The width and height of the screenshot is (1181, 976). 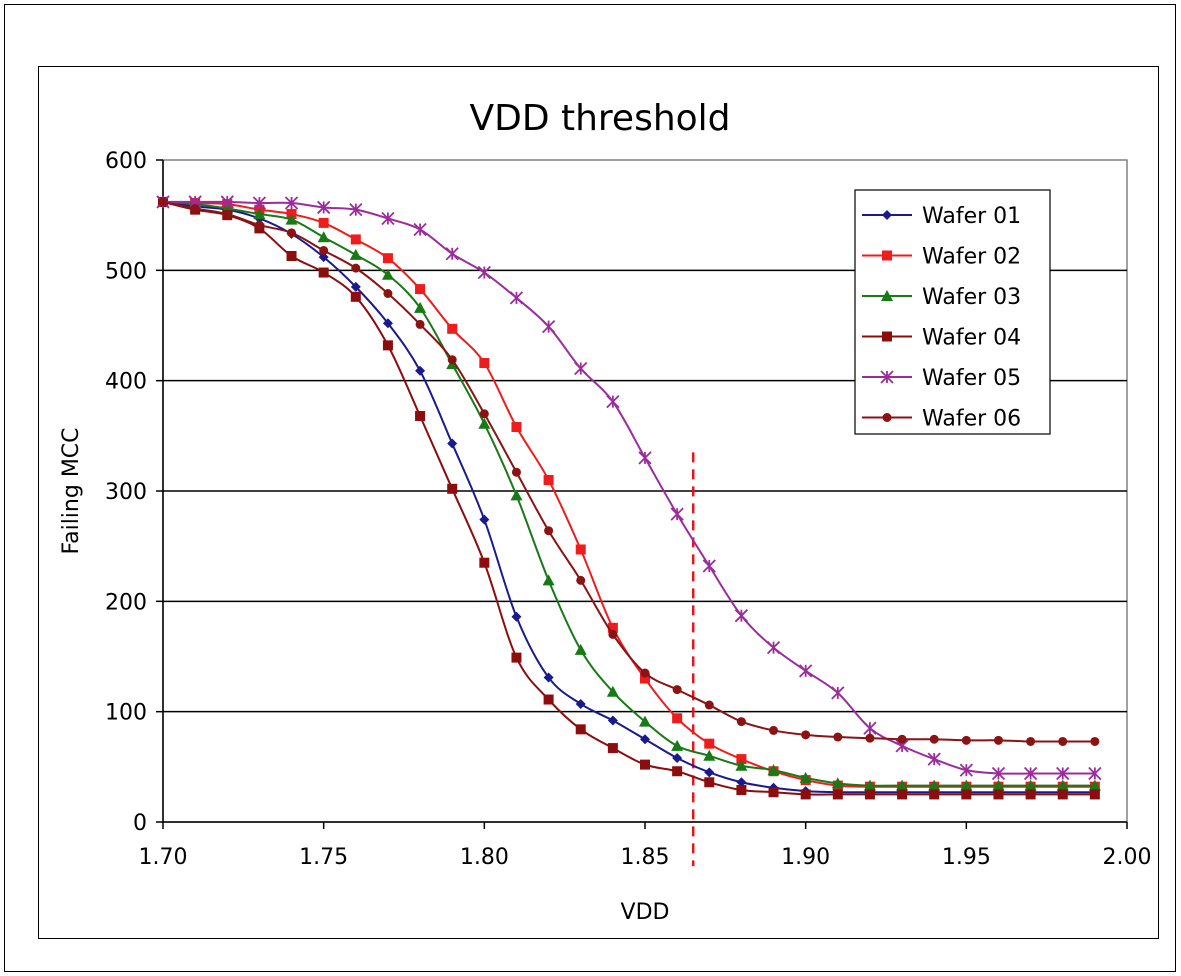 I want to click on y-axis: 0 100 200 300 400 500 600, so click(x=134, y=492).